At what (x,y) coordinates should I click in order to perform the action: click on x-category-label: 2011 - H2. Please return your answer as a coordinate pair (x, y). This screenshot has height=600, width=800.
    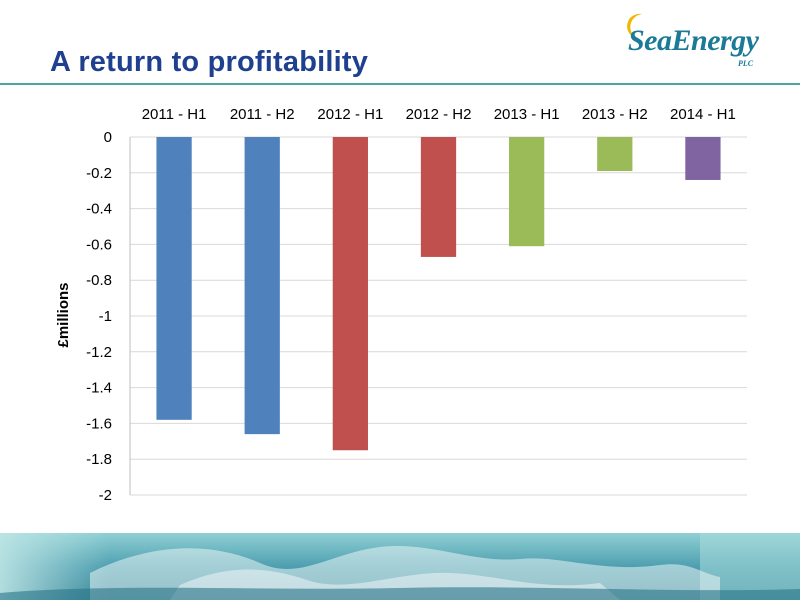
    Looking at the image, I should click on (262, 114).